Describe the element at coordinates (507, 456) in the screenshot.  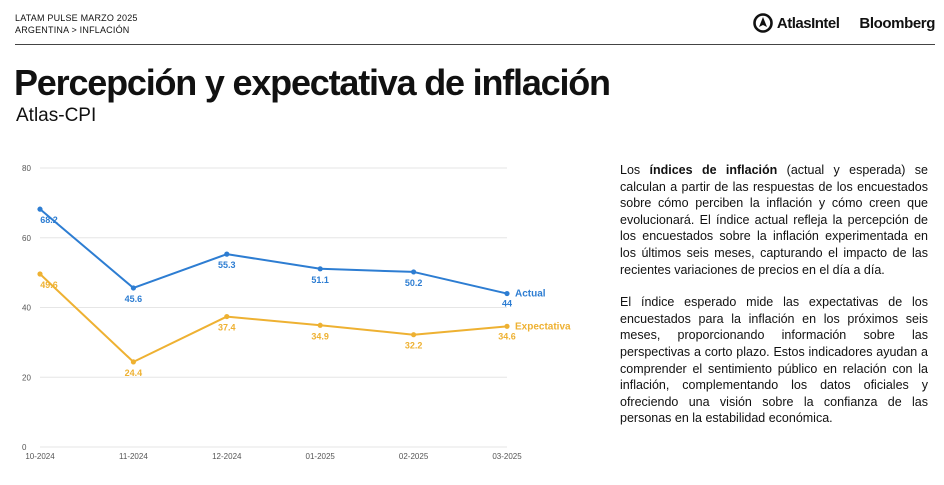
I see `x-tick-label-03-2025: 03-2025` at that location.